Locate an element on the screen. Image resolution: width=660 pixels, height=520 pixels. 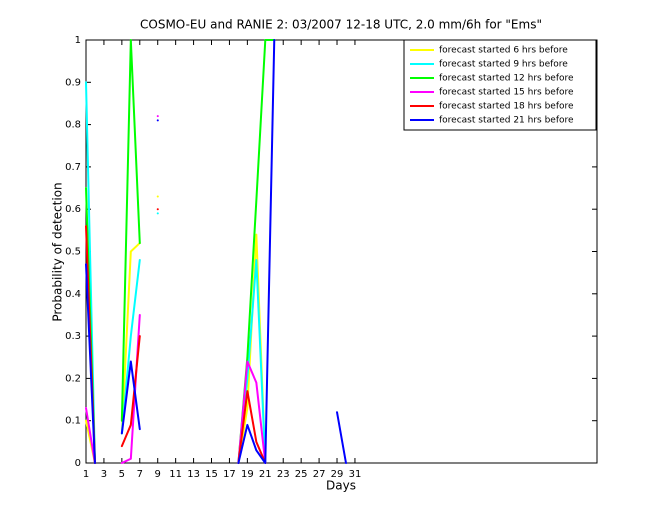
y-tick-label: 0.2 is located at coordinates (73, 378).